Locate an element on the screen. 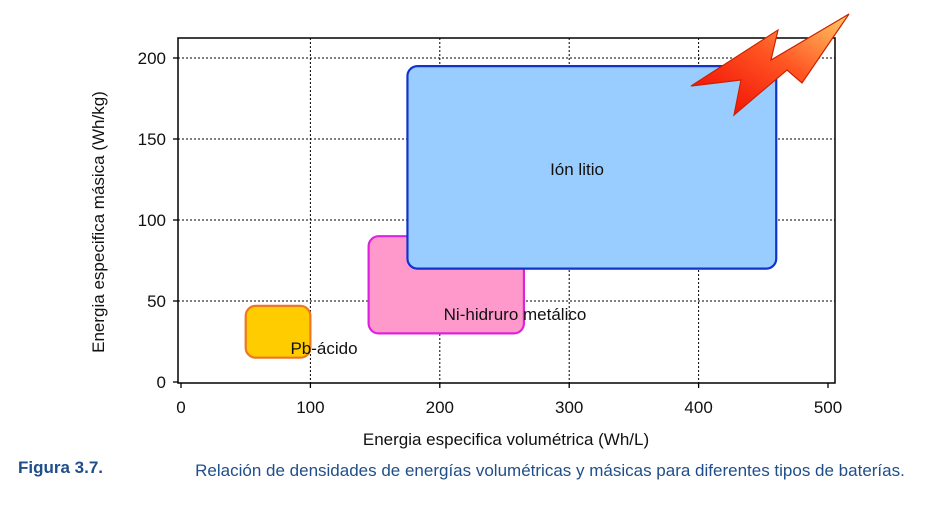 This screenshot has width=945, height=516. region-label-0: Pb-ácido is located at coordinates (323, 348).